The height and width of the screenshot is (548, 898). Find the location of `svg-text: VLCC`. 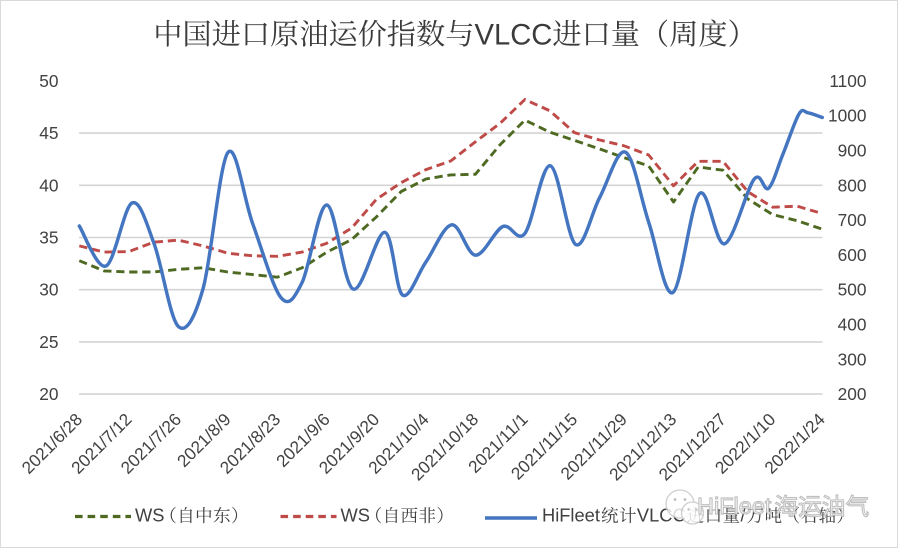

svg-text: VLCC is located at coordinates (514, 35).